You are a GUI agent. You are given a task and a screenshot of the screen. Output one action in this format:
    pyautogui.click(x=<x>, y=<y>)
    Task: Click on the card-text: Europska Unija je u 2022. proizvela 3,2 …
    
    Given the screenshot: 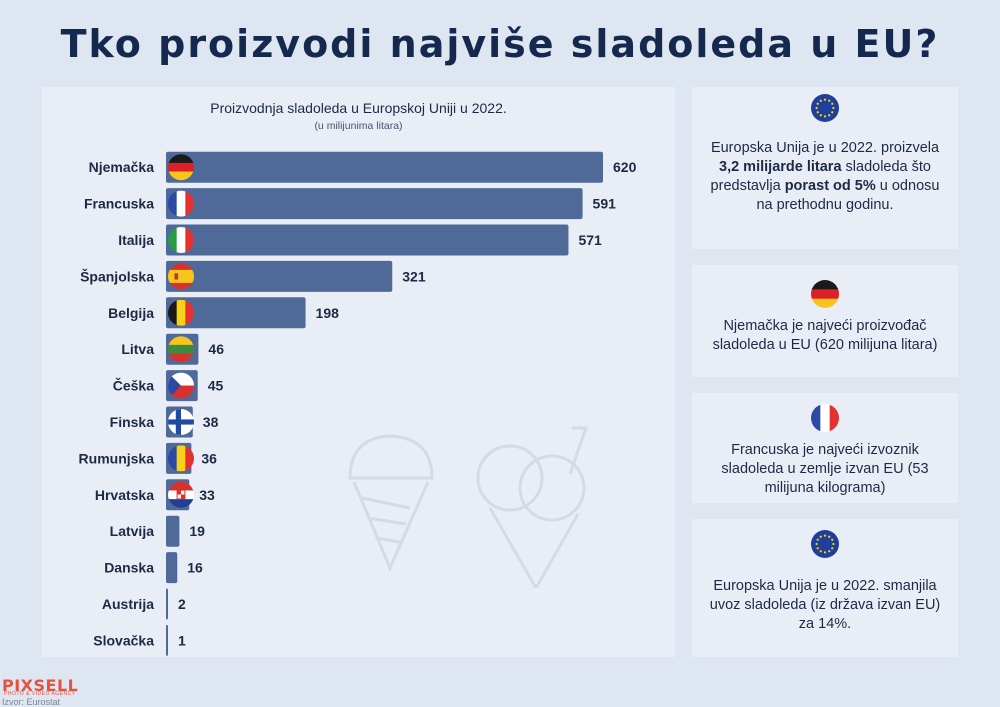 What is the action you would take?
    pyautogui.click(x=825, y=176)
    